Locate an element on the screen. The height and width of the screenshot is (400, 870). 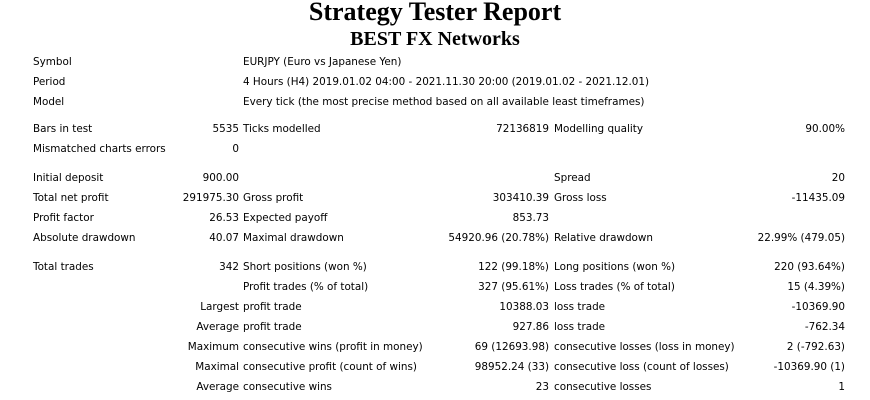
maximum-label: Maximum is located at coordinates (213, 347).